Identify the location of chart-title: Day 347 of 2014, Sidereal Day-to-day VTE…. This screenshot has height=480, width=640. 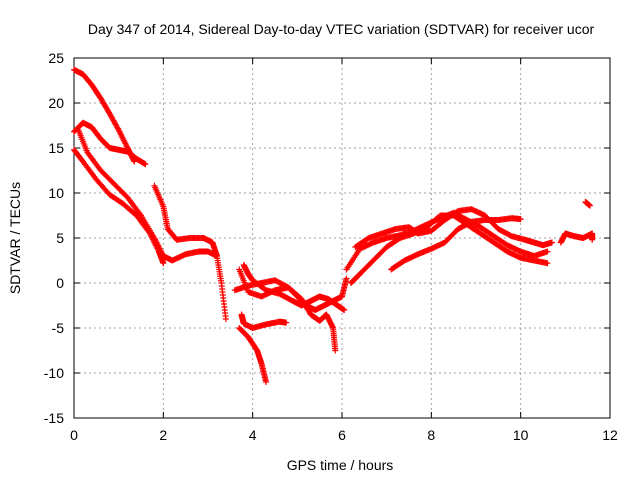
(341, 29).